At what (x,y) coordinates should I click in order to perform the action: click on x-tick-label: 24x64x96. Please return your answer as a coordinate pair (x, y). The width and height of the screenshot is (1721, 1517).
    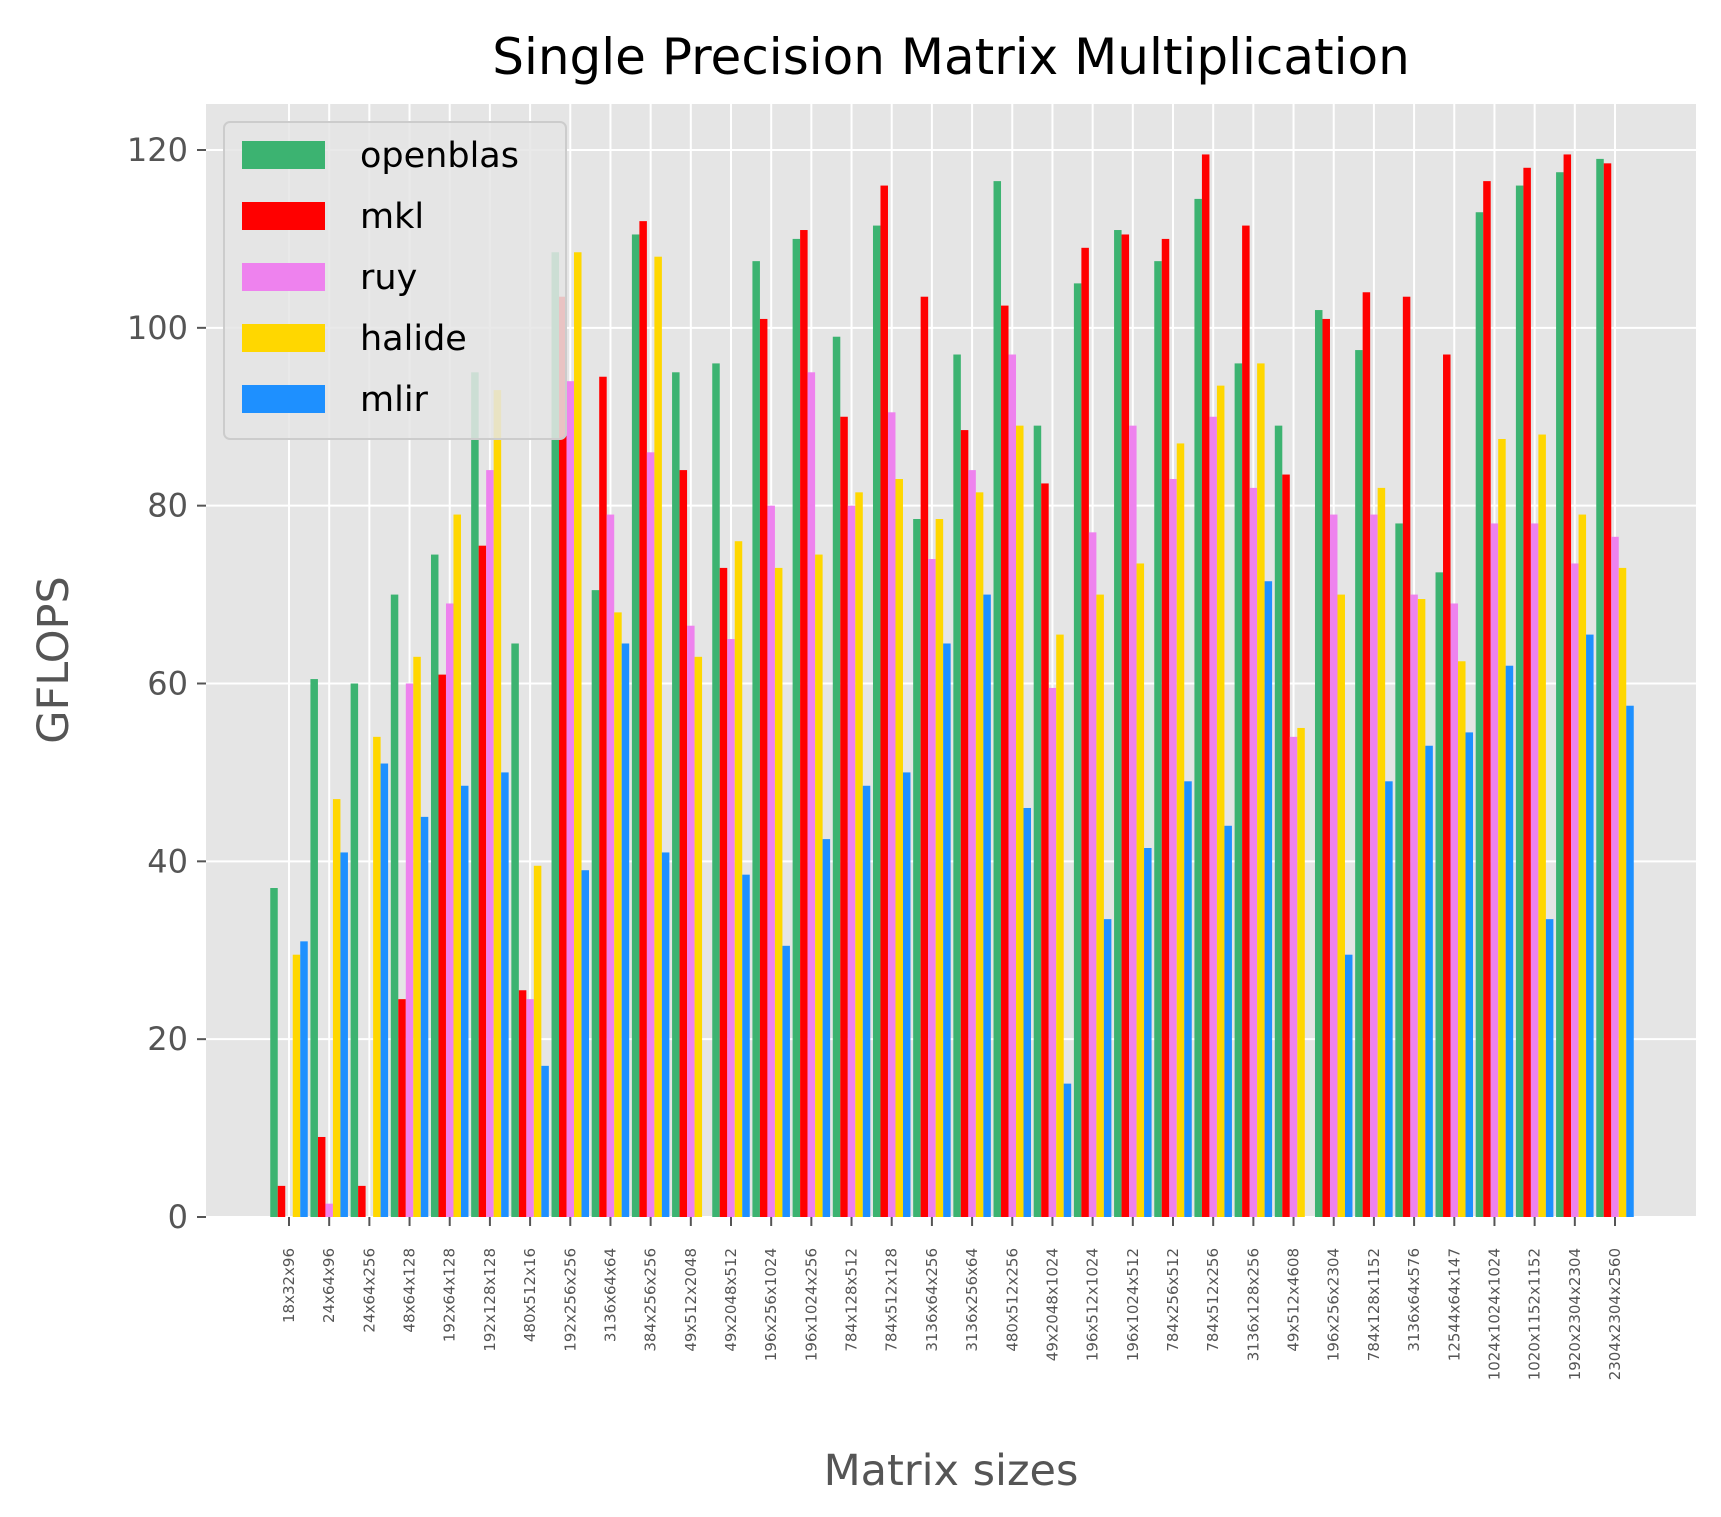
    Looking at the image, I should click on (329, 1285).